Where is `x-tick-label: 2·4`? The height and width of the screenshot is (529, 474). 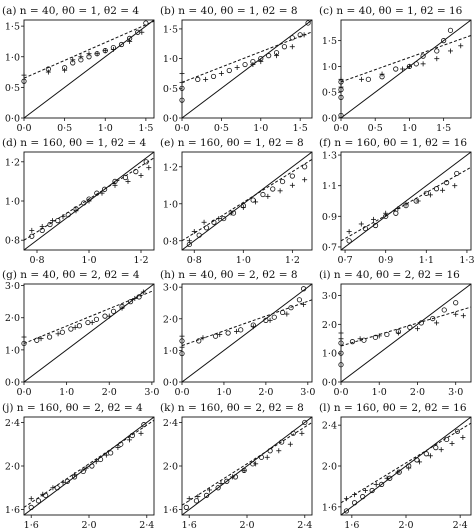 x-tick-label: 2·4 is located at coordinates (146, 524).